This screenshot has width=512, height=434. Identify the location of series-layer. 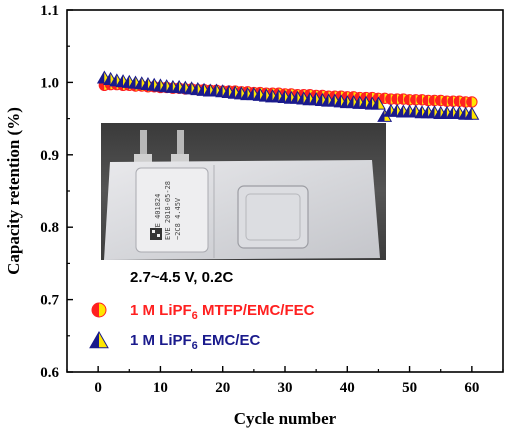
(288, 96).